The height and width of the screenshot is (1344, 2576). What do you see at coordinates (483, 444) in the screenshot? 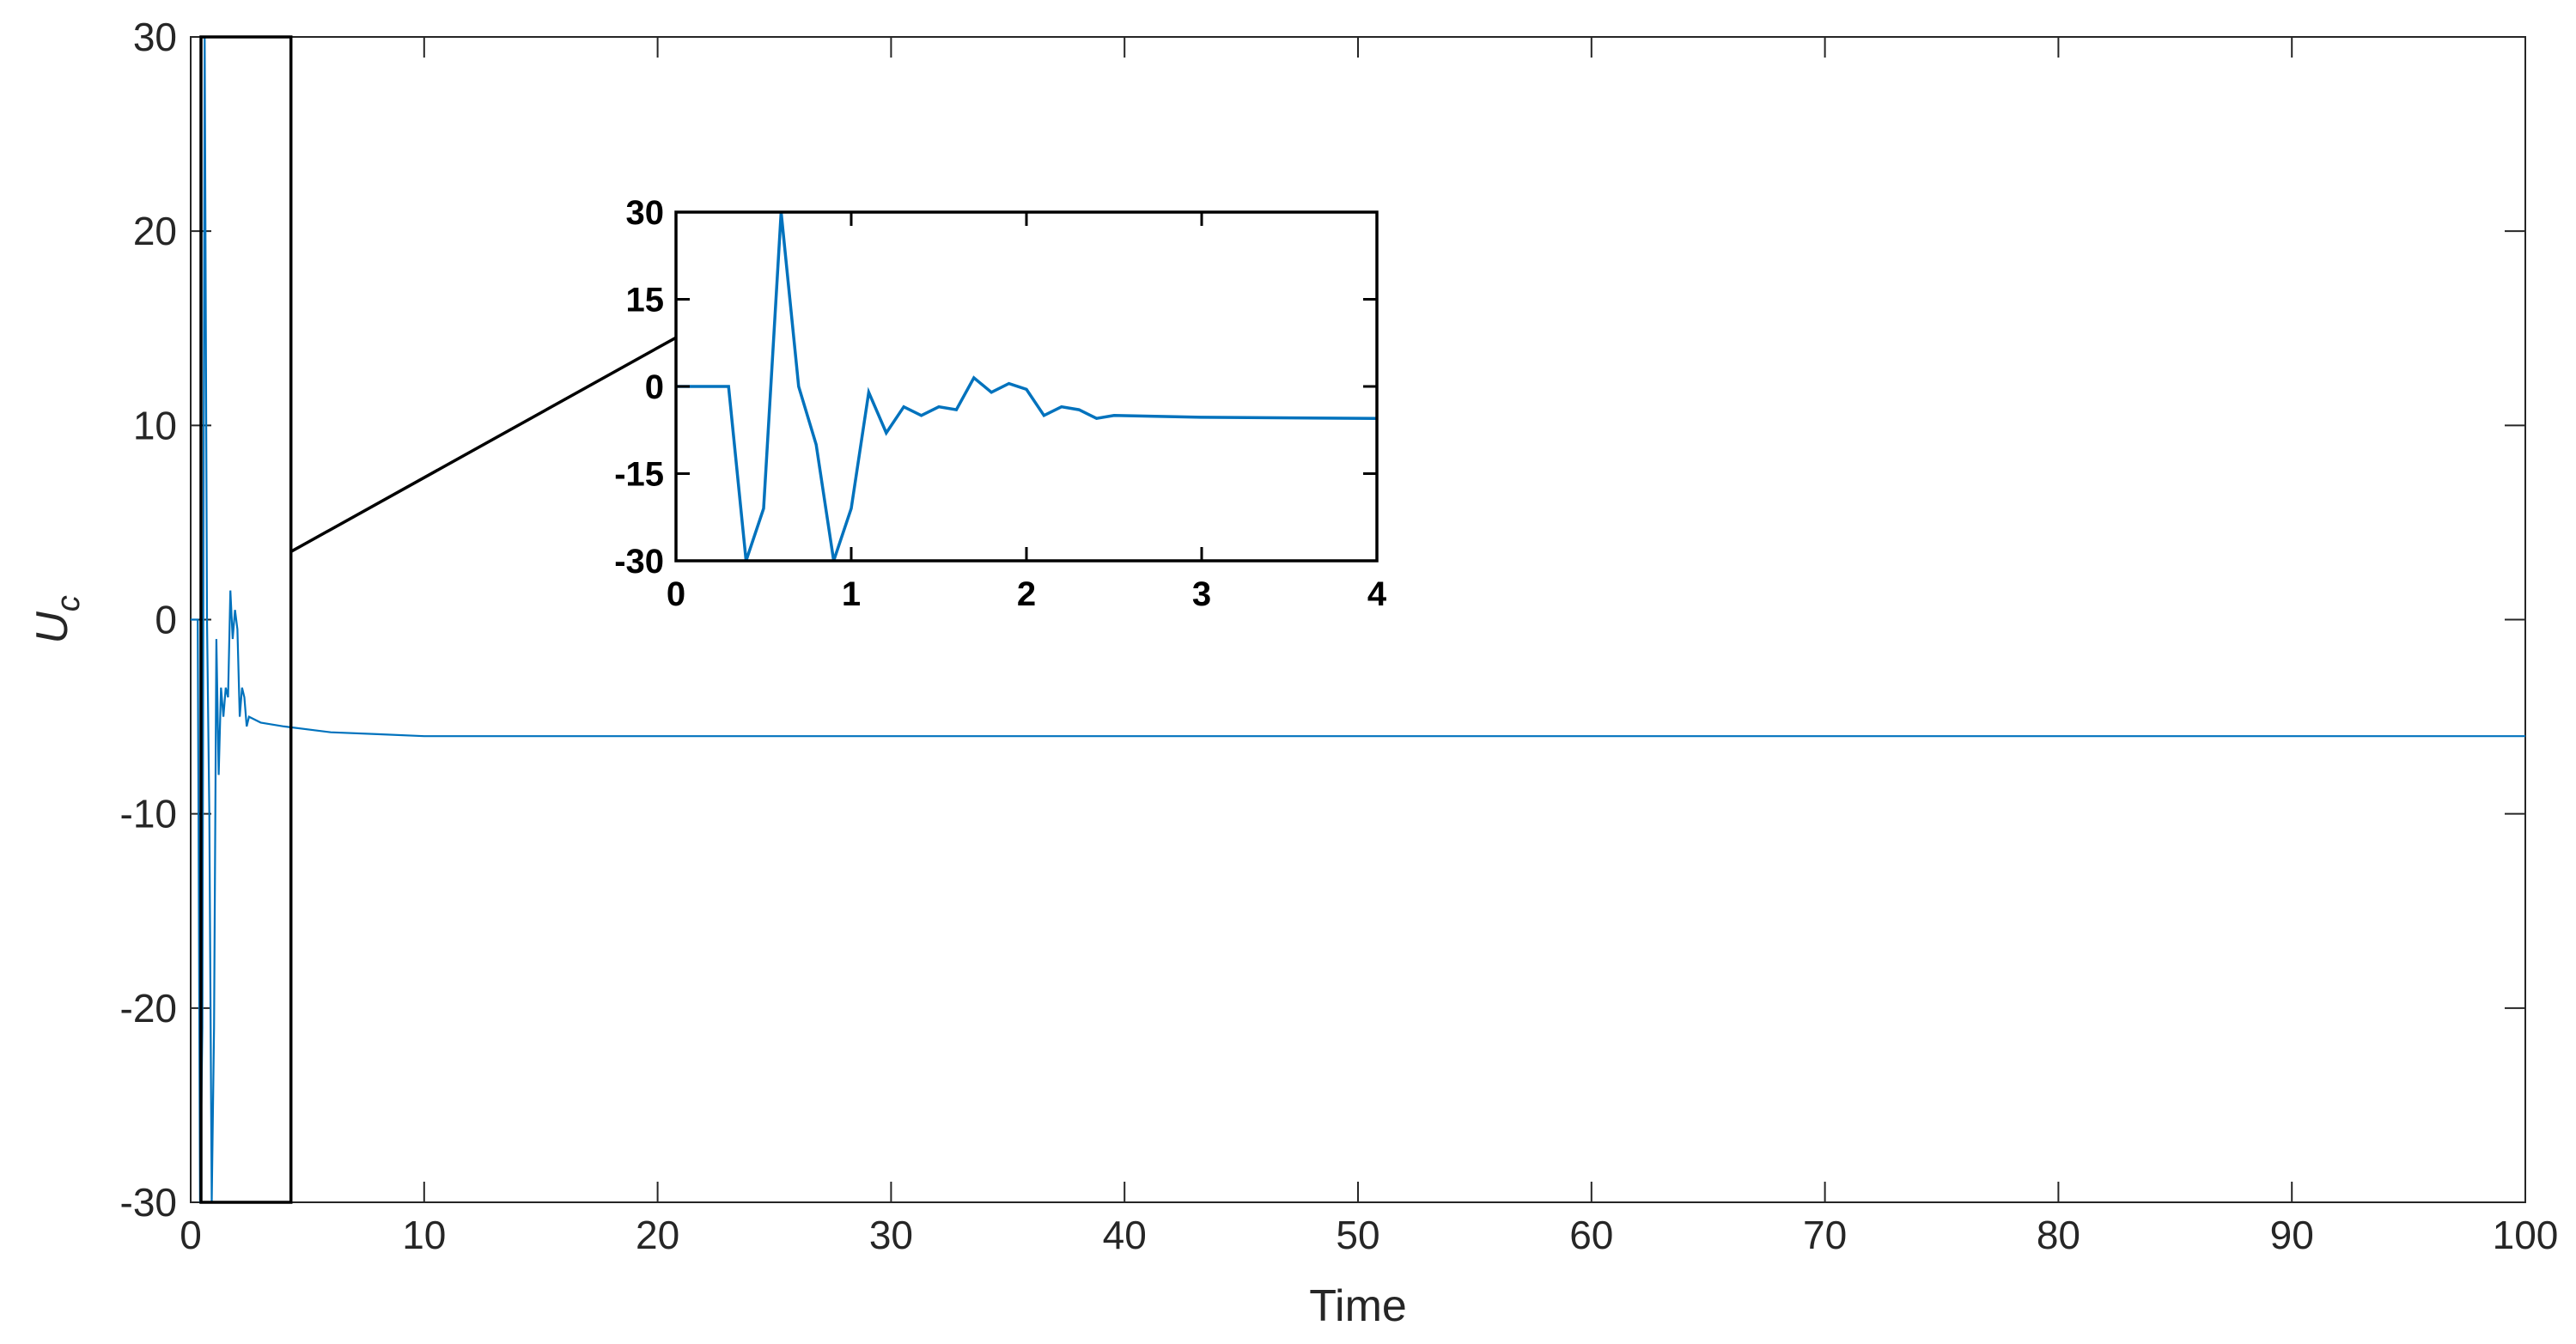
I see `zoom-connector-line` at bounding box center [483, 444].